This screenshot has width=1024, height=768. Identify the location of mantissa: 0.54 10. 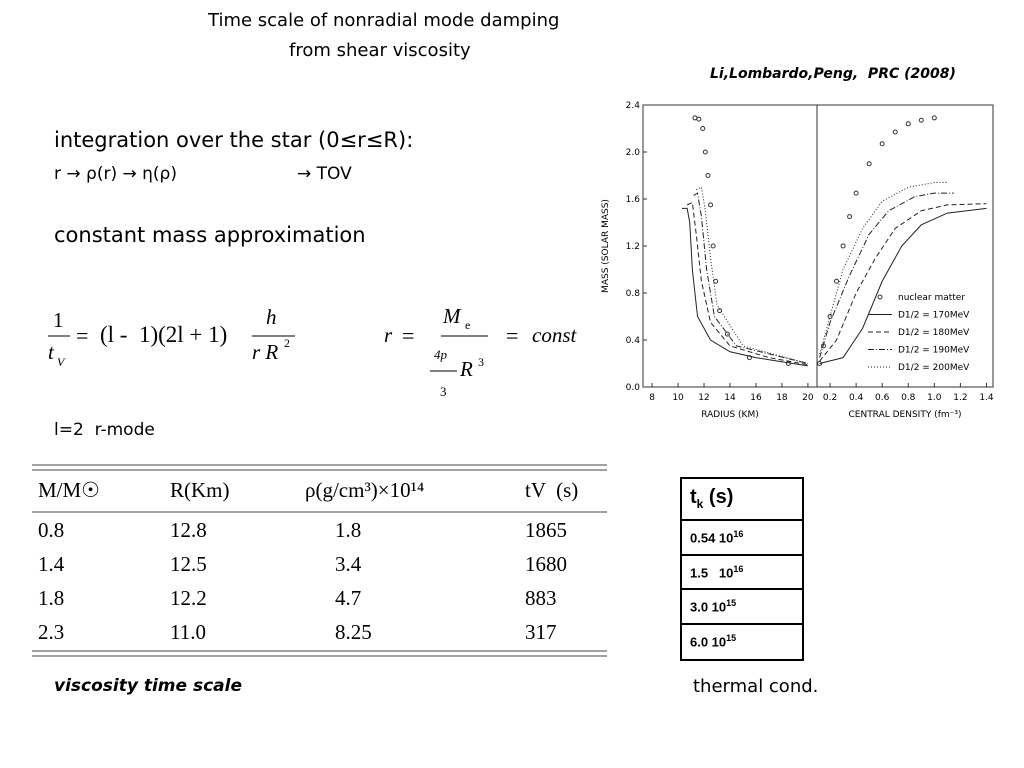
(712, 538).